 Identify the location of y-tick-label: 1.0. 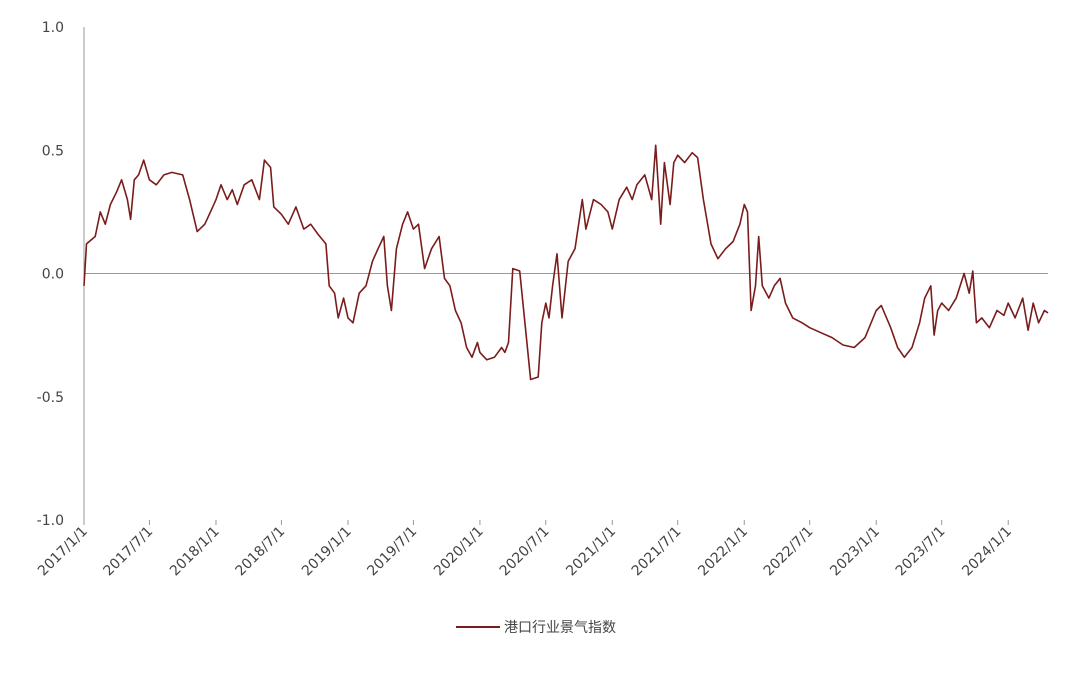
(53, 28).